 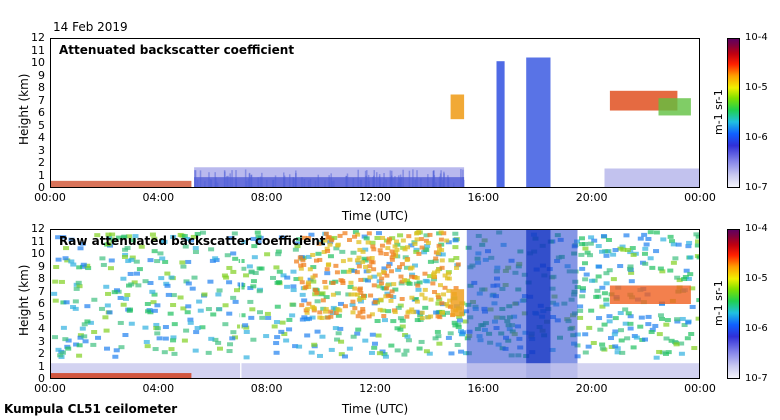 I want to click on station-label: Kumpula CL51 ceilometer, so click(x=91, y=409).